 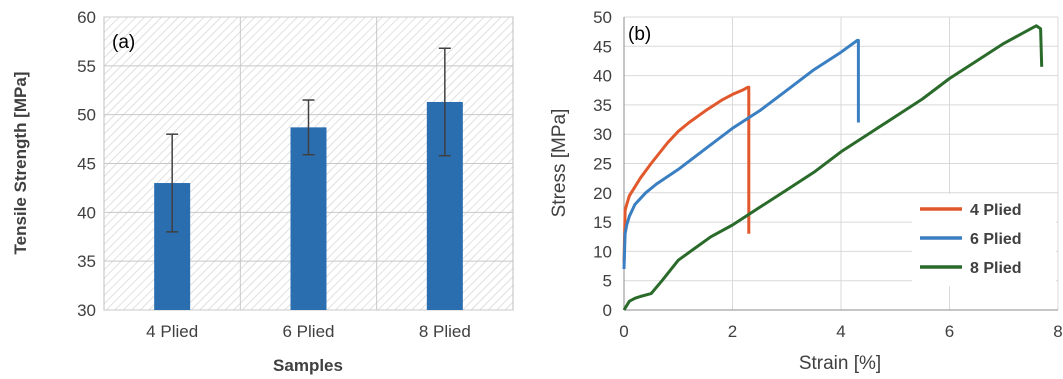 What do you see at coordinates (445, 331) in the screenshot?
I see `x-tick-label: 8 Plied` at bounding box center [445, 331].